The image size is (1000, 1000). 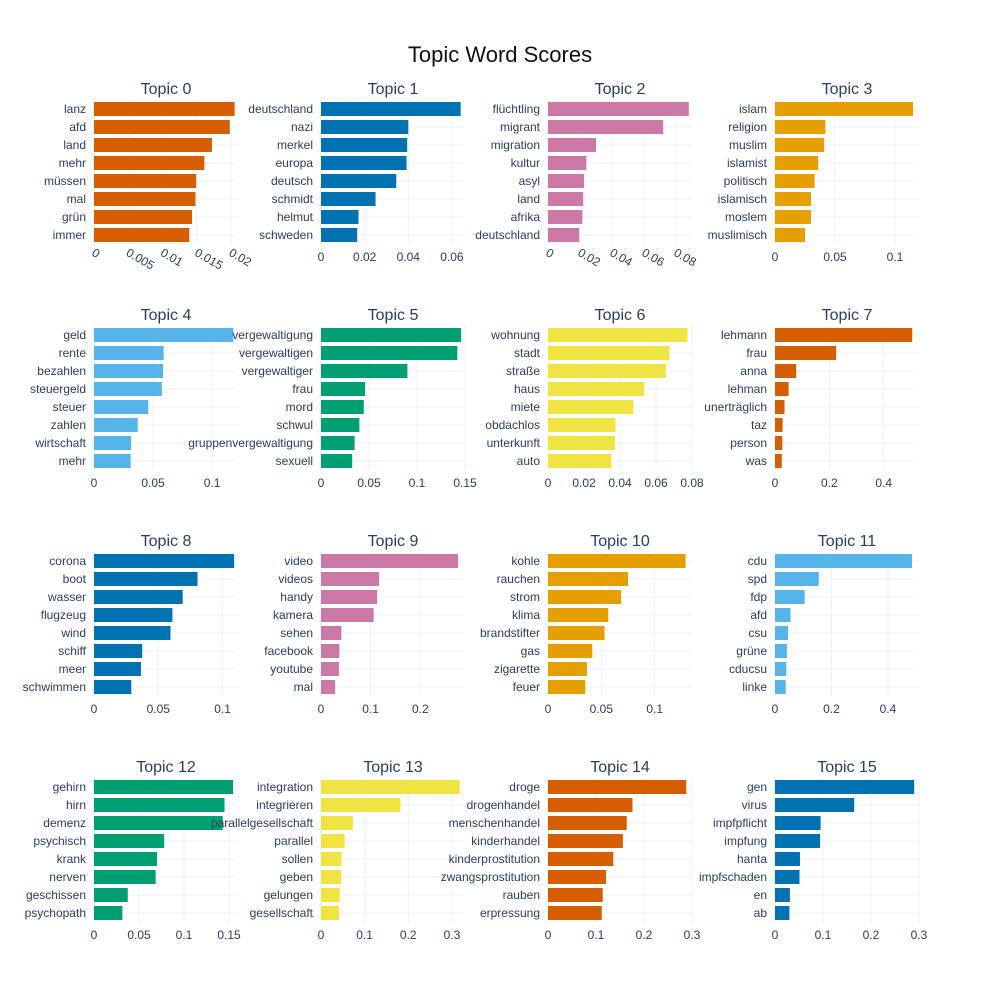 What do you see at coordinates (733, 877) in the screenshot?
I see `category-label: impfschaden` at bounding box center [733, 877].